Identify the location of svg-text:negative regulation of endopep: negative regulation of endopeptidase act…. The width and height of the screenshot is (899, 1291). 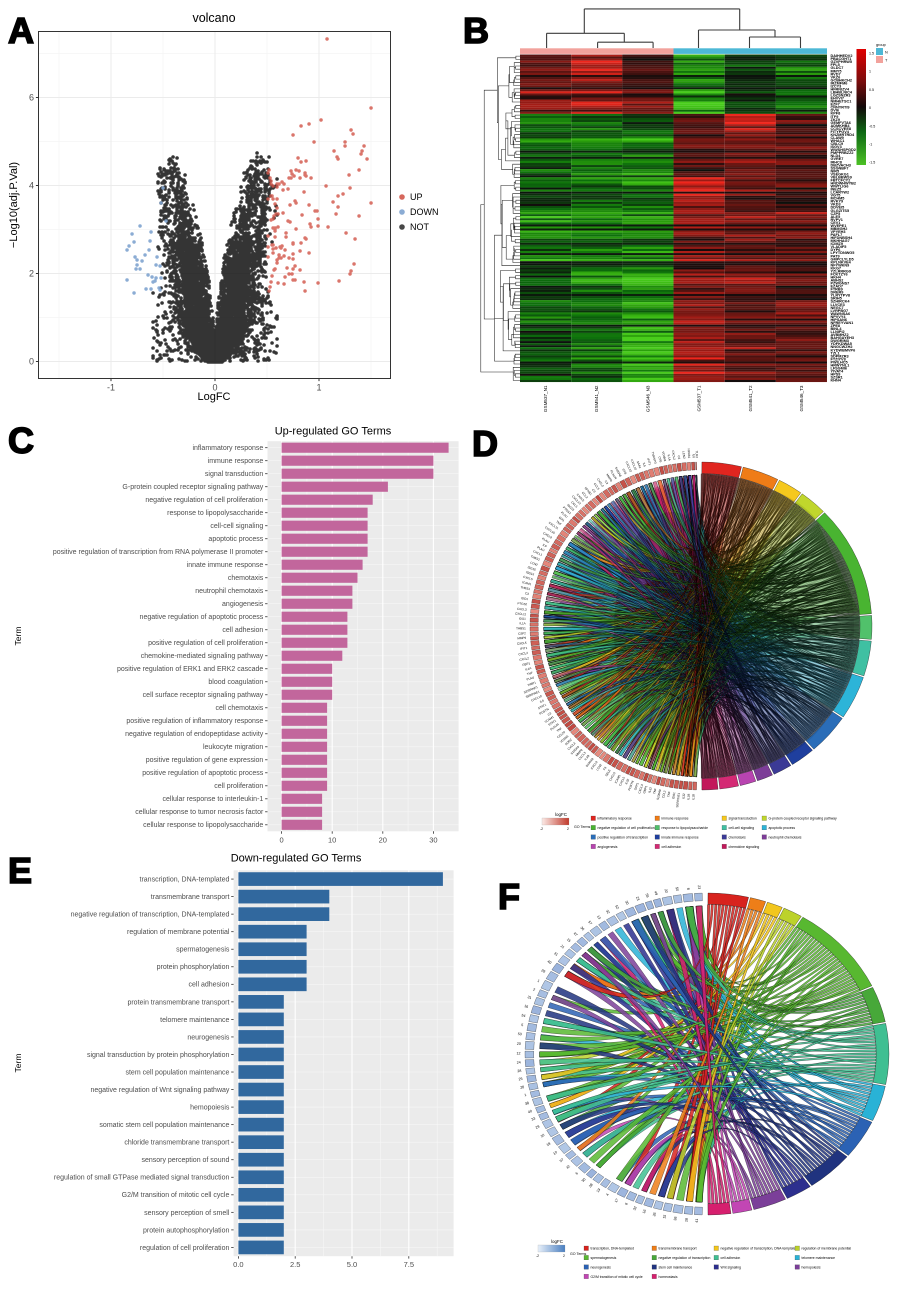
(194, 734).